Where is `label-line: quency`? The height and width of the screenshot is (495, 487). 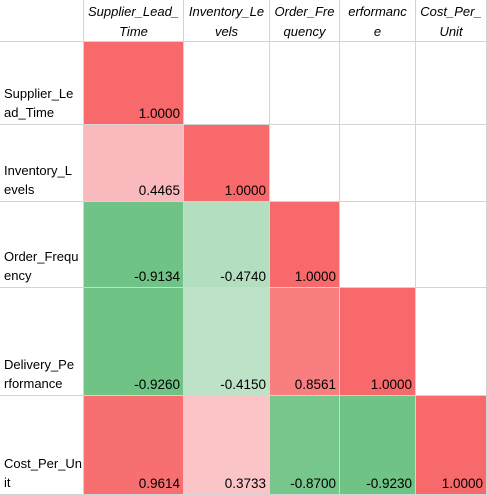 label-line: quency is located at coordinates (304, 32).